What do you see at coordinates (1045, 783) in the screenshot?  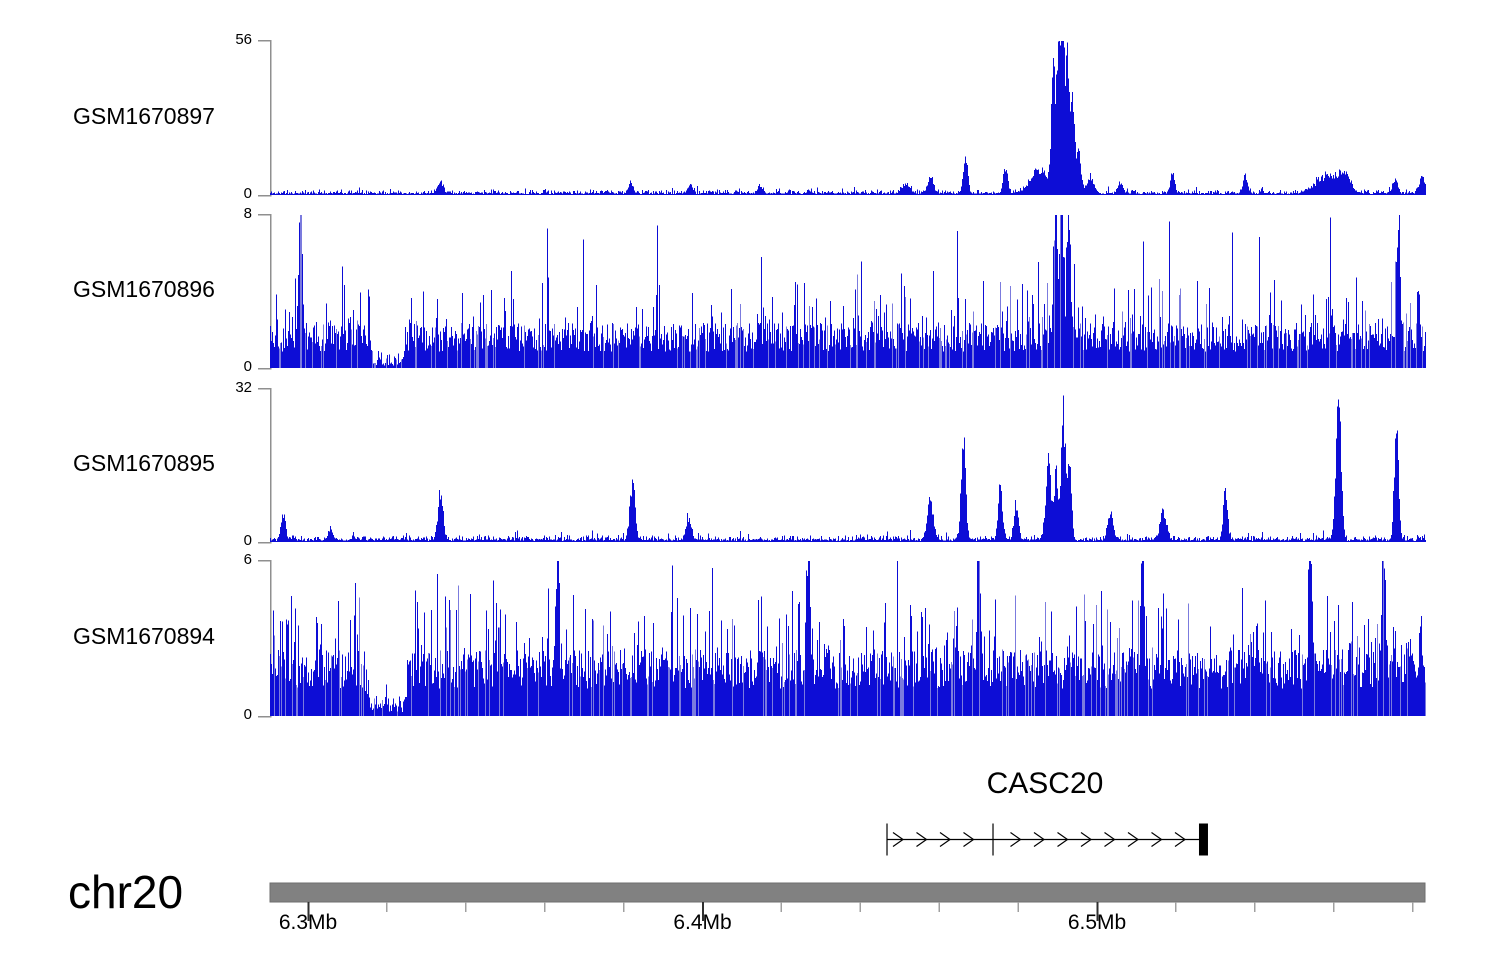 I see `gene-name-label: CASC20` at bounding box center [1045, 783].